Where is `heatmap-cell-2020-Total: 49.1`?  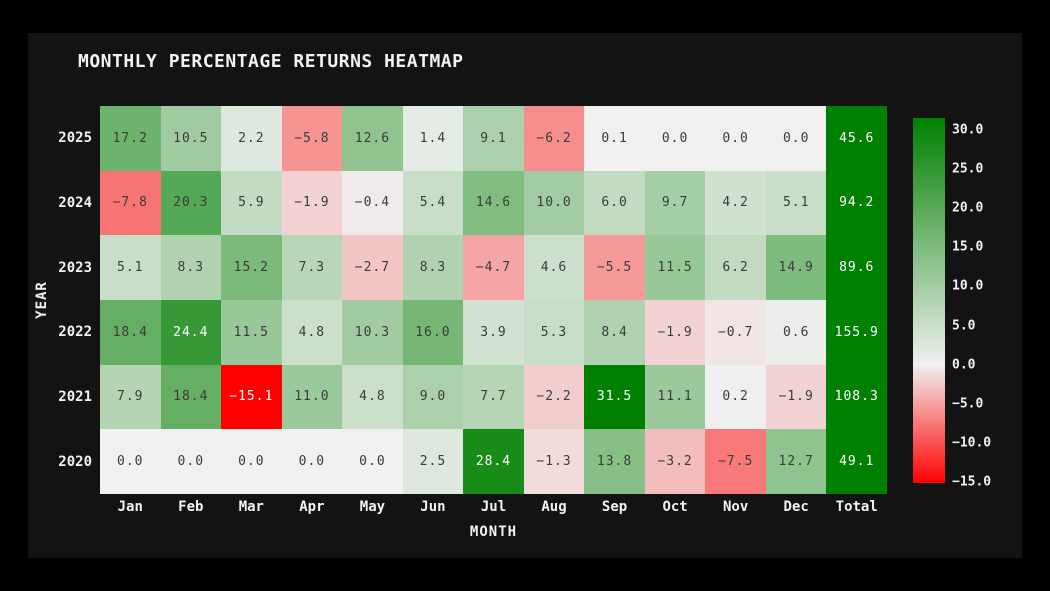
heatmap-cell-2020-Total: 49.1 is located at coordinates (856, 461).